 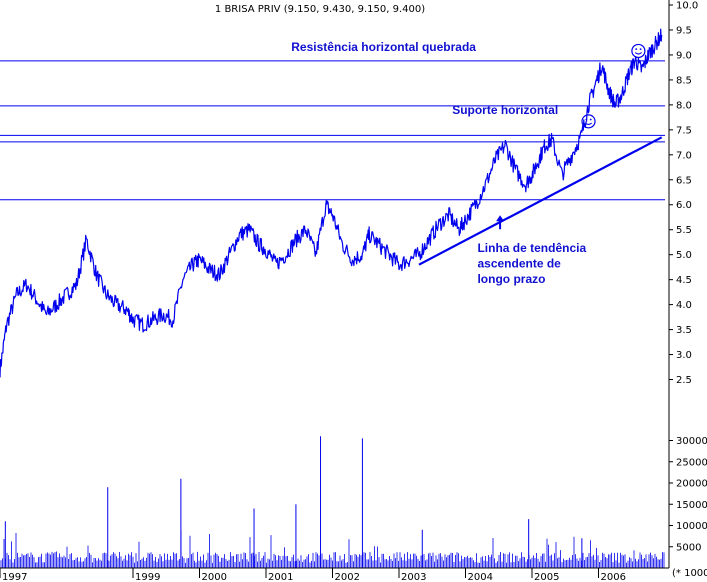 What do you see at coordinates (347, 577) in the screenshot?
I see `x-tick-label-4: 2002` at bounding box center [347, 577].